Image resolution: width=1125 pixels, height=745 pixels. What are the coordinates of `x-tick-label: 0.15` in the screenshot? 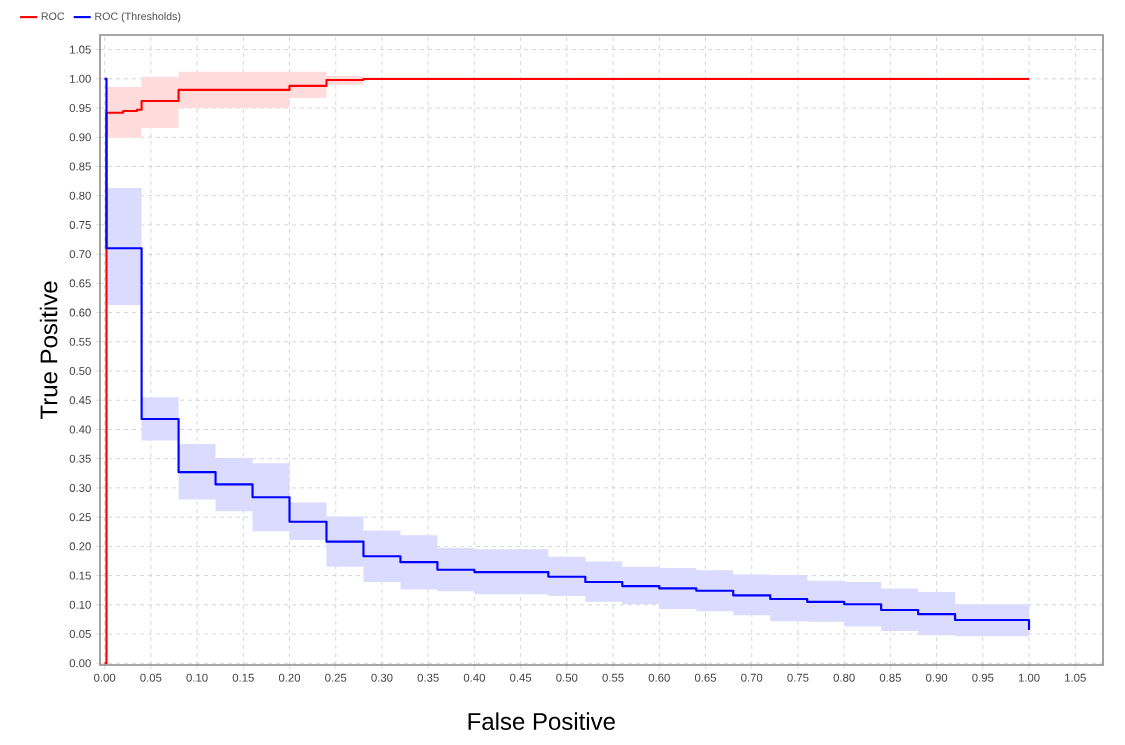 It's located at (243, 677).